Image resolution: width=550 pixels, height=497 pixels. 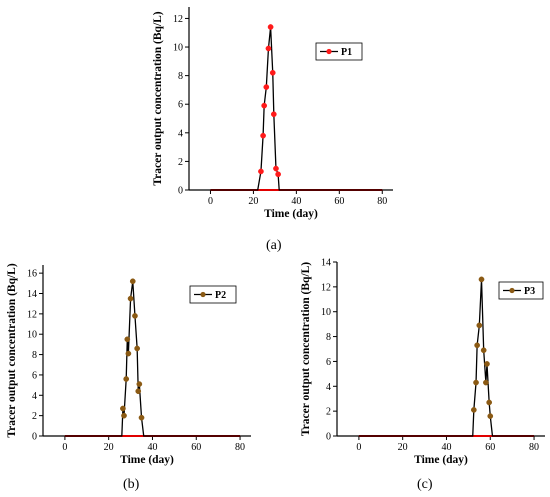 What do you see at coordinates (131, 484) in the screenshot?
I see `sublabel-b: (b)` at bounding box center [131, 484].